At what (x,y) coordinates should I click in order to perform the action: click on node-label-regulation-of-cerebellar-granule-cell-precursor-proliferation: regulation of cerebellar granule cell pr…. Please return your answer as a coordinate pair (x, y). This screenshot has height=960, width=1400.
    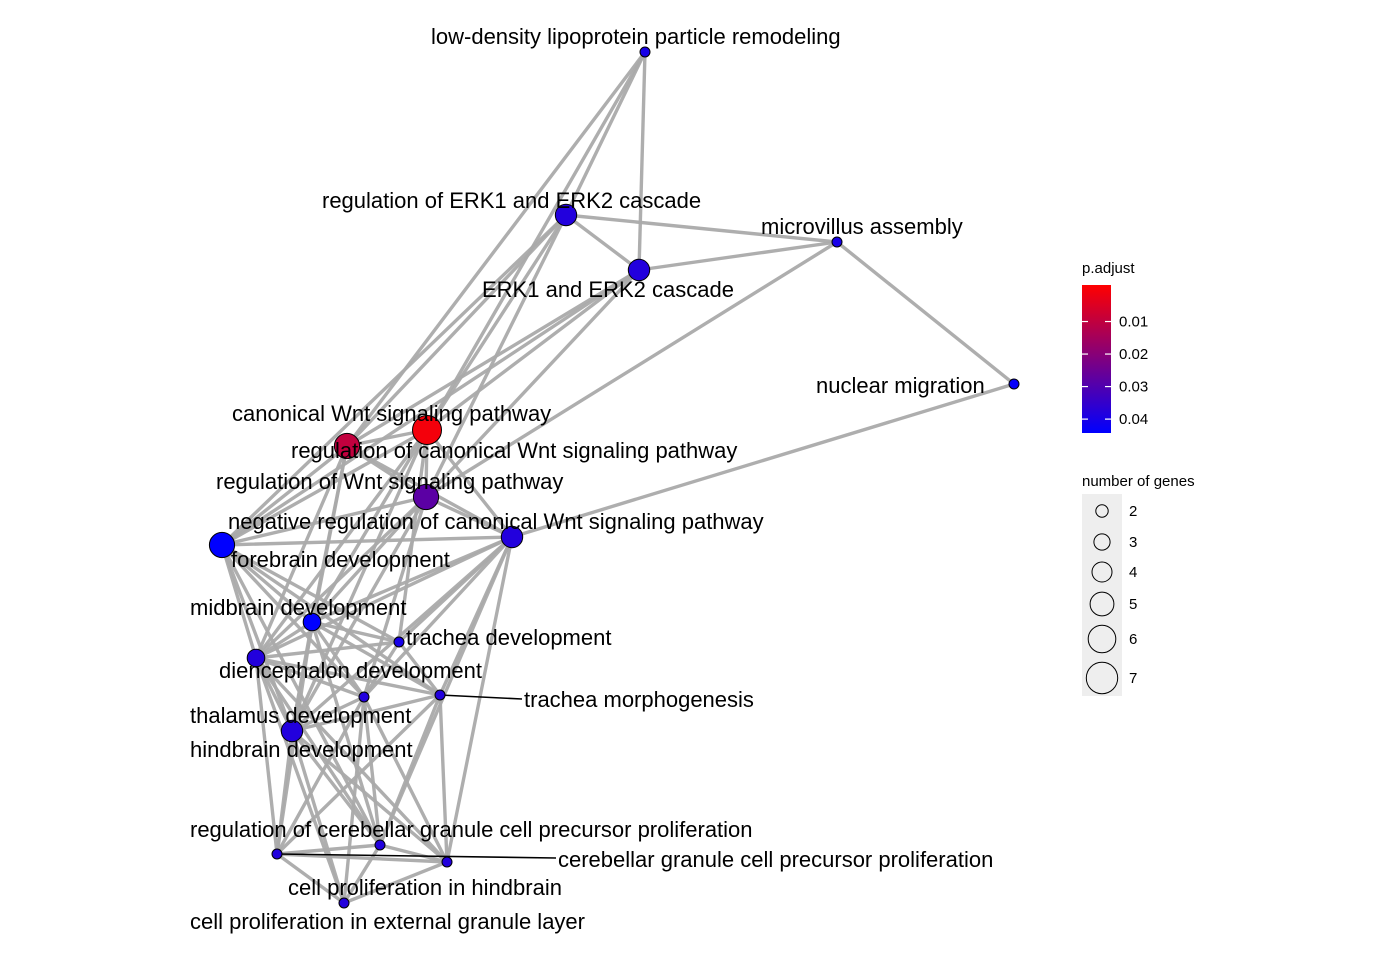
    Looking at the image, I should click on (471, 829).